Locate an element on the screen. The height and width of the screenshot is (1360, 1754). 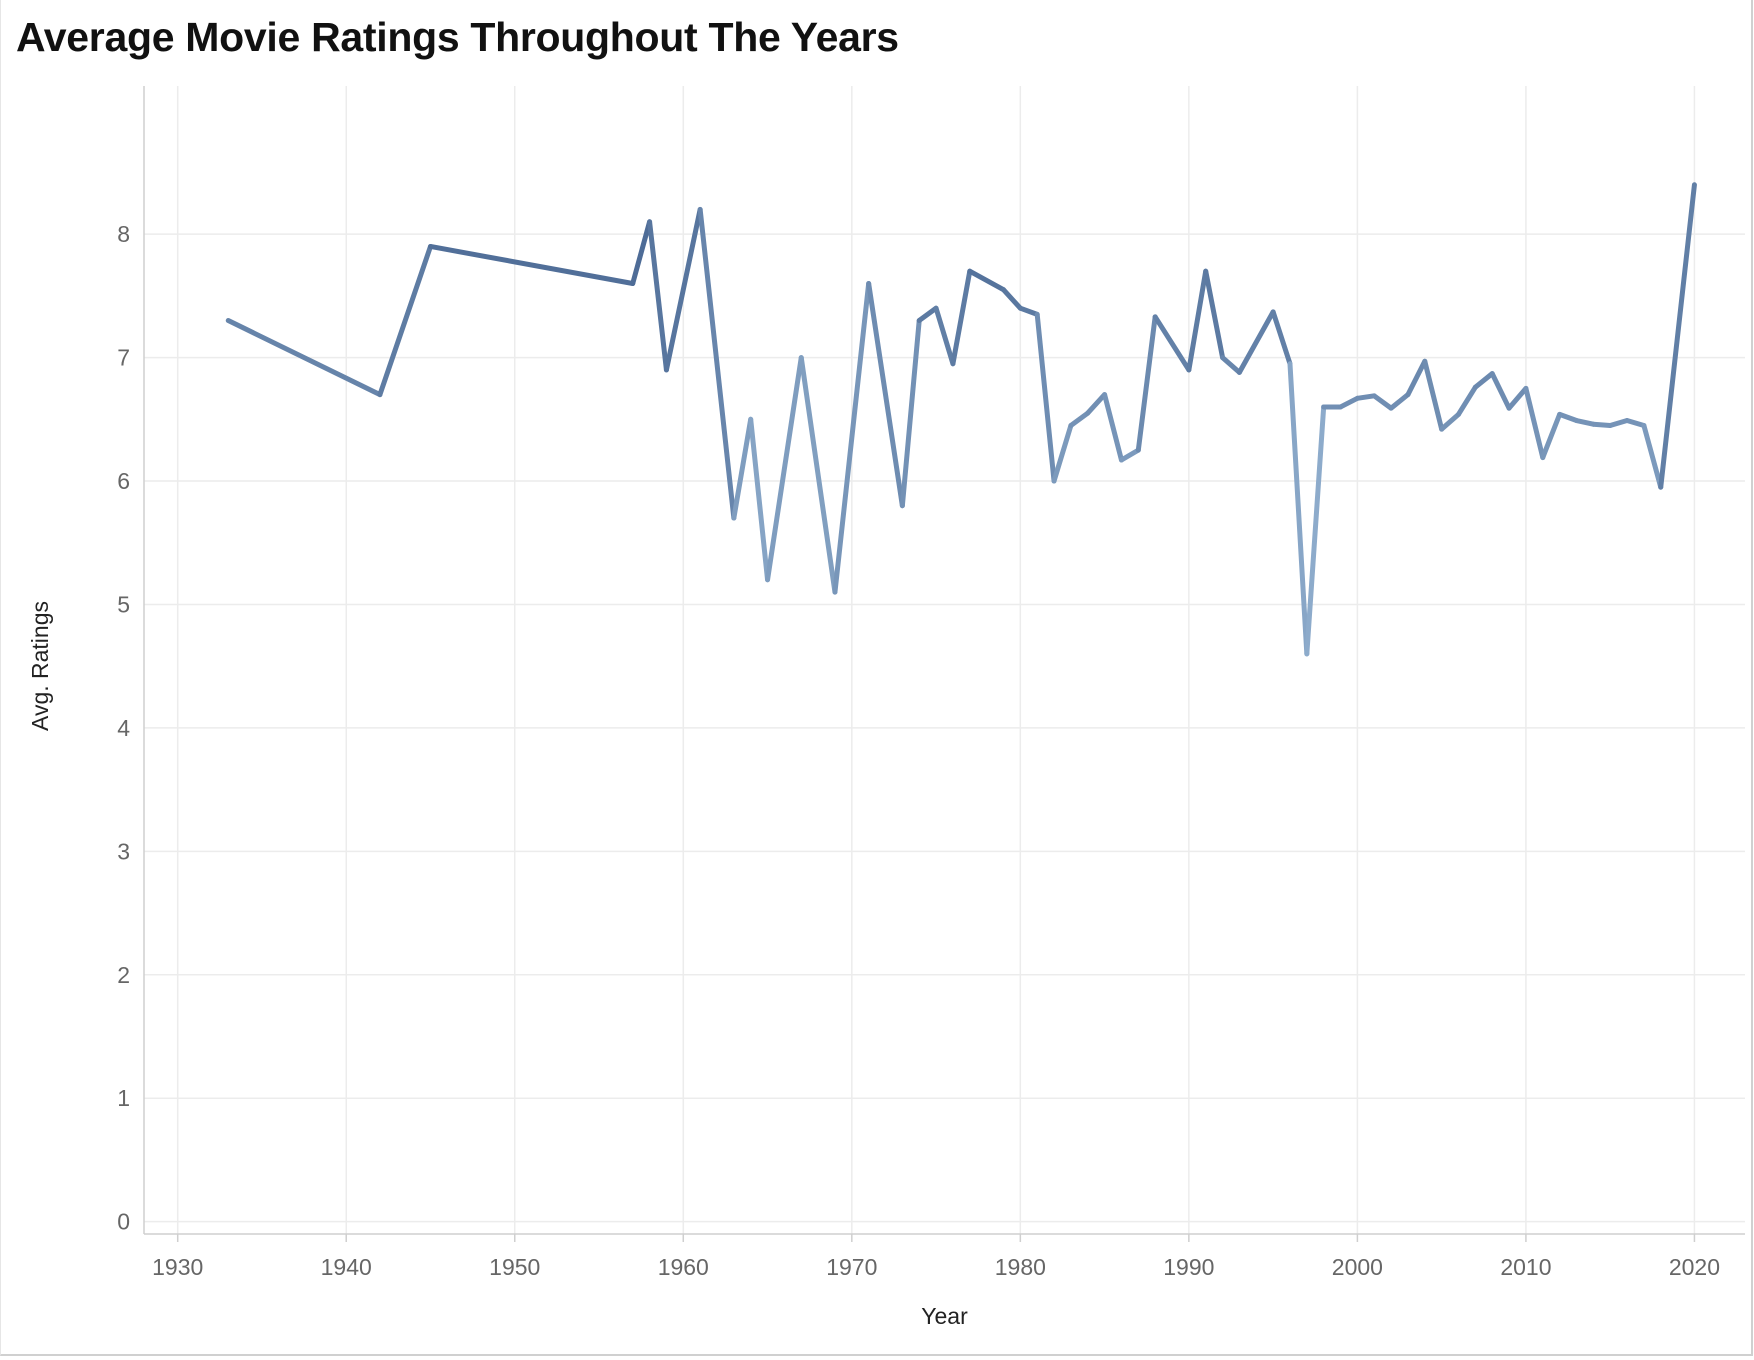
x-tick-label: 1950 is located at coordinates (514, 1267).